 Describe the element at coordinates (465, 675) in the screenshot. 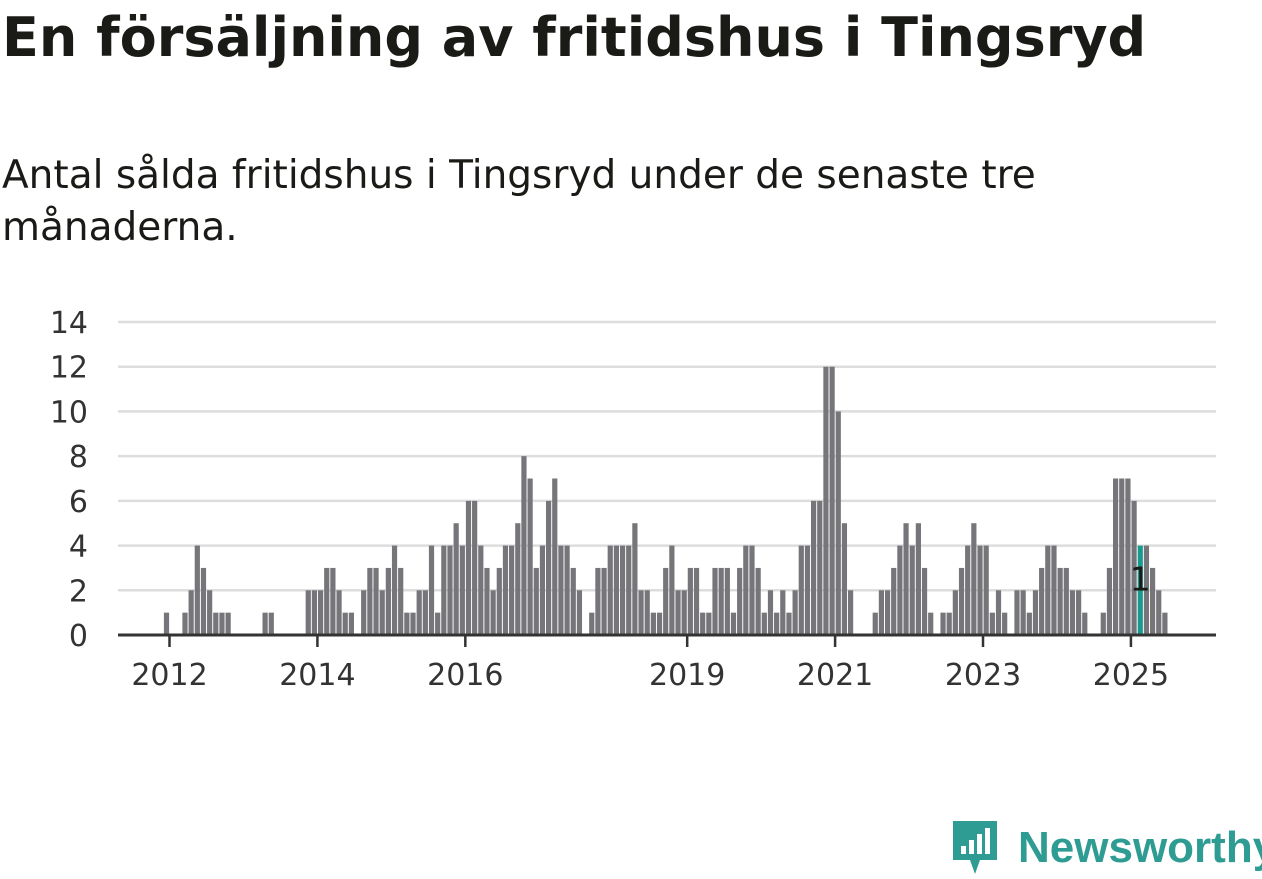

I see `x-tick-label: 2016` at that location.